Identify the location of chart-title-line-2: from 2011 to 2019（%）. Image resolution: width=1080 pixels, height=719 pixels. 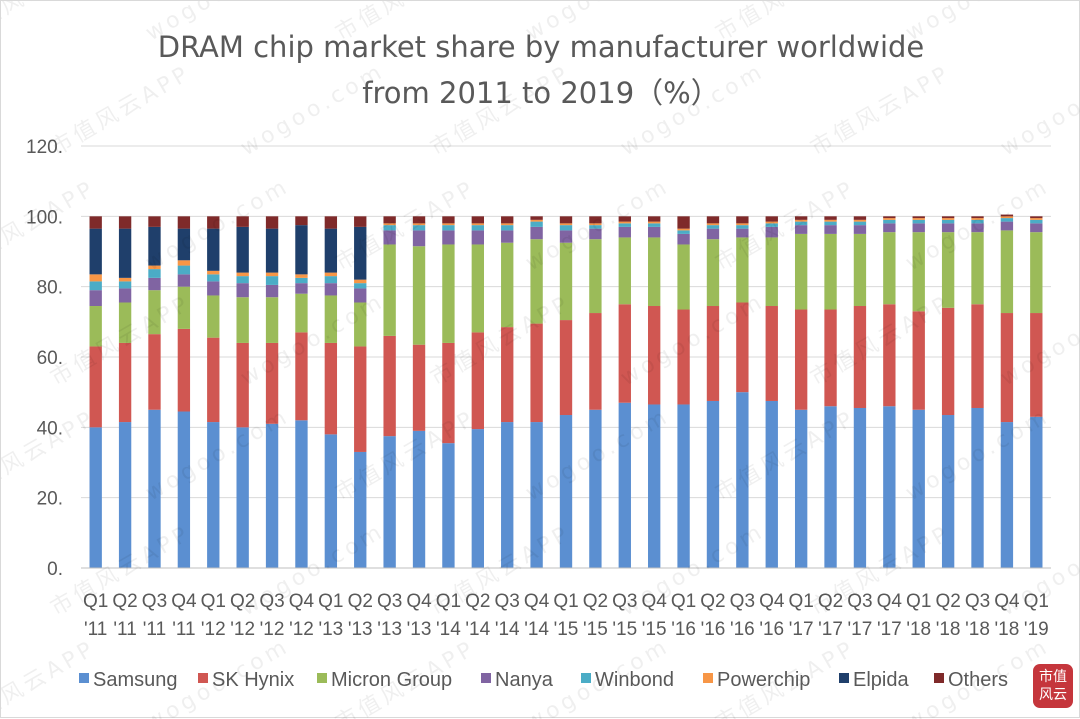
(540, 93).